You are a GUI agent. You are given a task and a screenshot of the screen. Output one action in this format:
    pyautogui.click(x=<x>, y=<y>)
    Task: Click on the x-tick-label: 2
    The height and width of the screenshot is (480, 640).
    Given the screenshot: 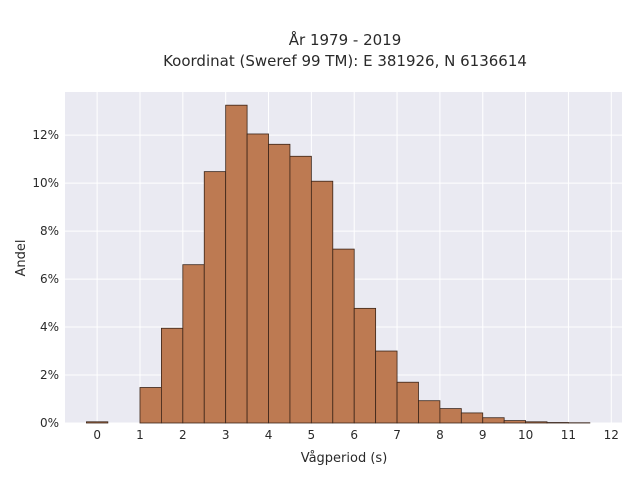 What is the action you would take?
    pyautogui.click(x=183, y=435)
    